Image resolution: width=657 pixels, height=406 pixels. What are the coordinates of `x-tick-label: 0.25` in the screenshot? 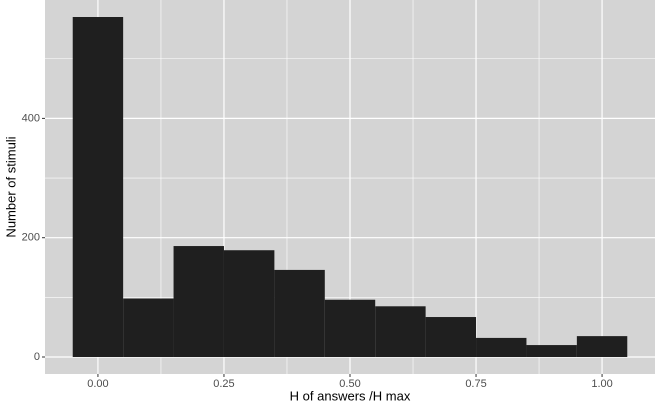 It's located at (223, 384).